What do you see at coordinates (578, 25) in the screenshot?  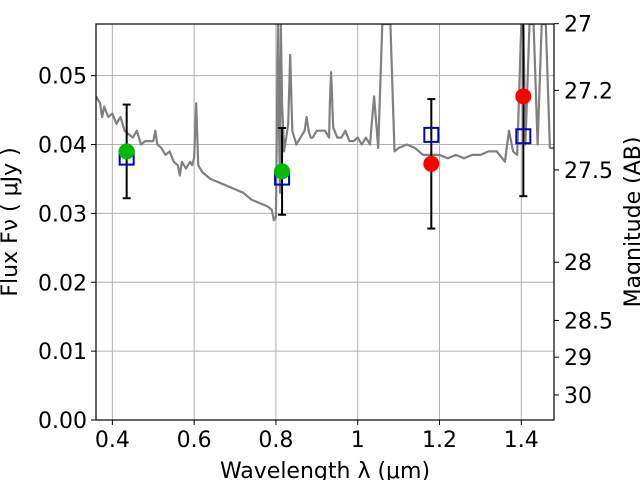 I see `right-tick-label: 27` at bounding box center [578, 25].